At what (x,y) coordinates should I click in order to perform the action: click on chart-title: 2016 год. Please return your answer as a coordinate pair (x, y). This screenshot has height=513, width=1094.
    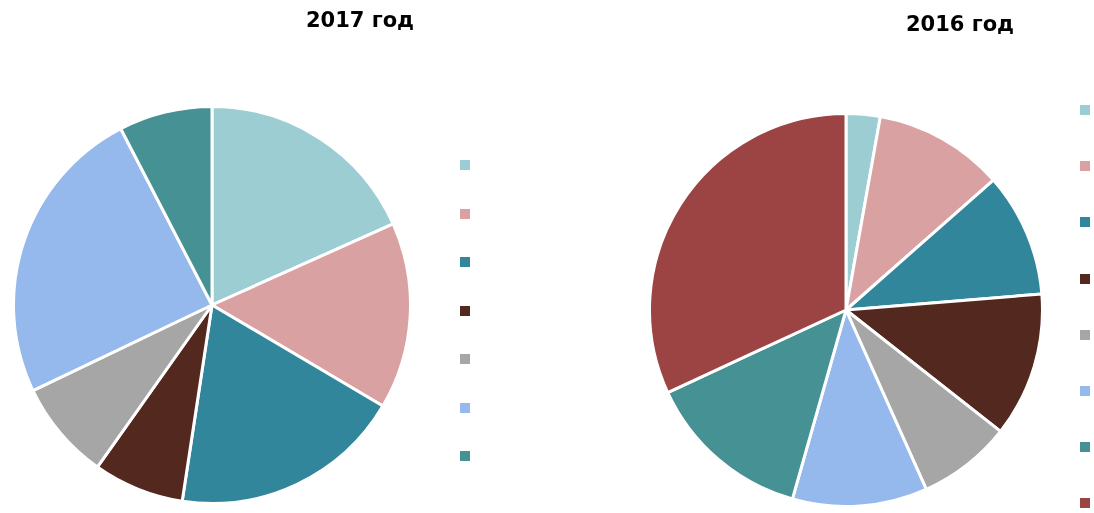
    Looking at the image, I should click on (960, 24).